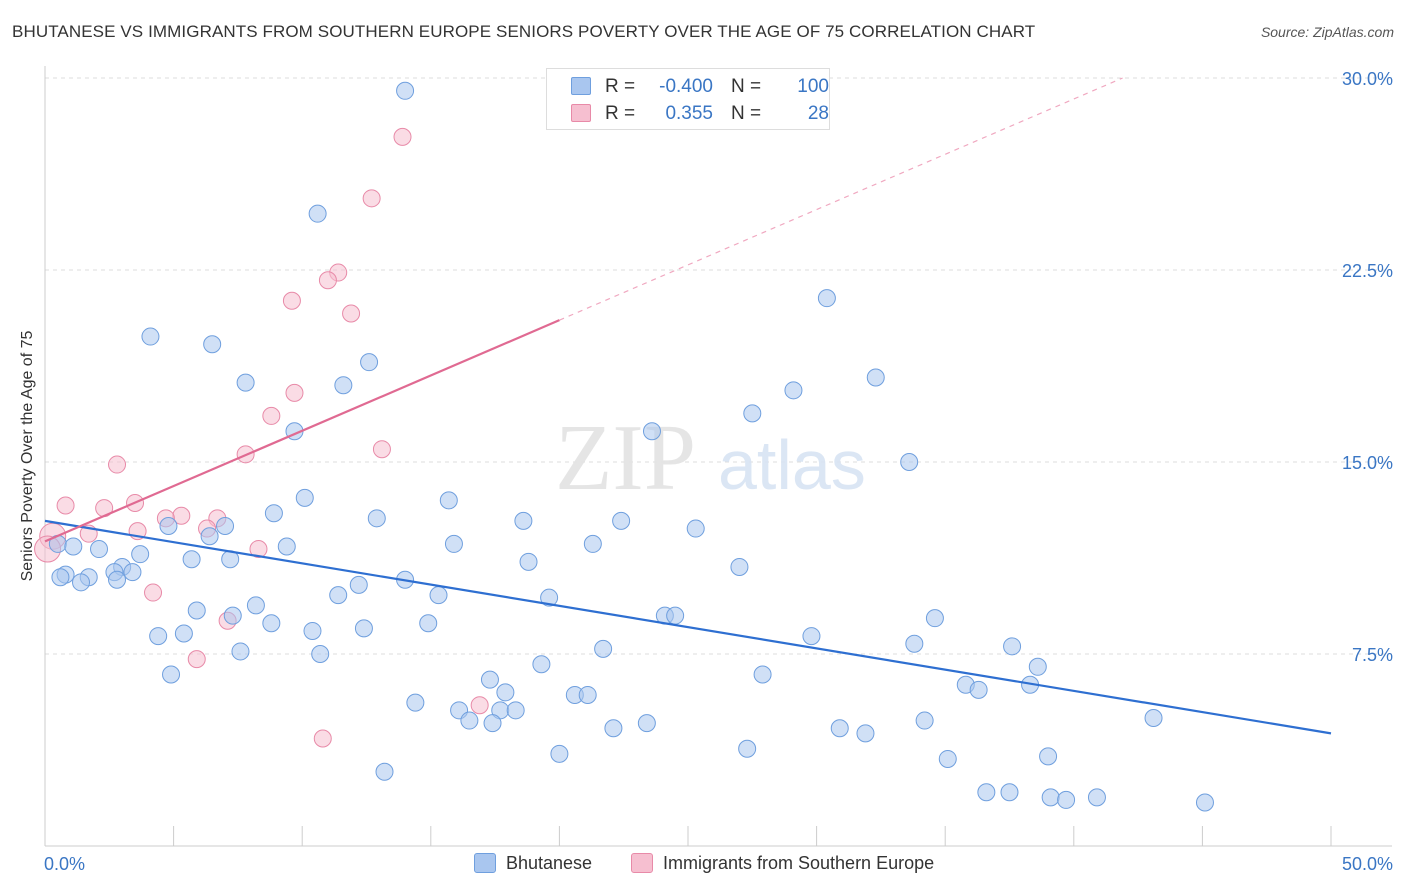 This screenshot has width=1406, height=892. I want to click on immigrants-trend-extension, so click(841, 199).